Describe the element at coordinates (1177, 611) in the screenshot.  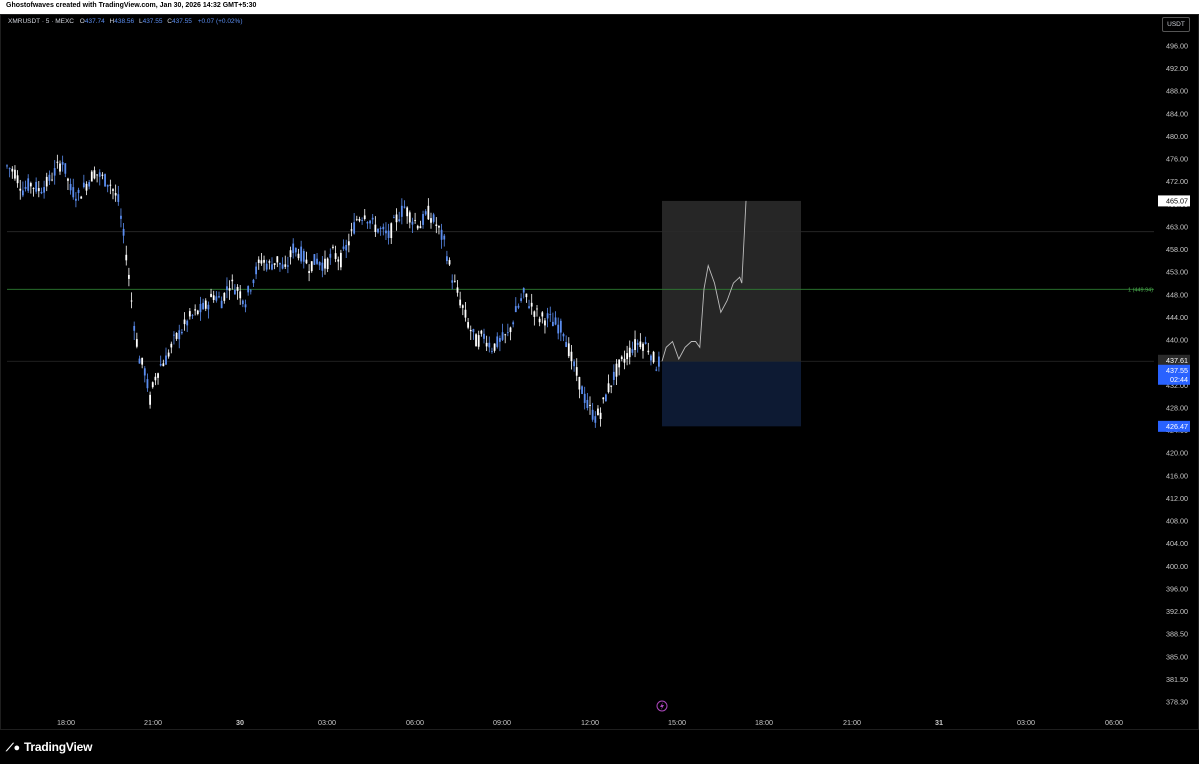
I see `y-tick-label: 392.00` at that location.